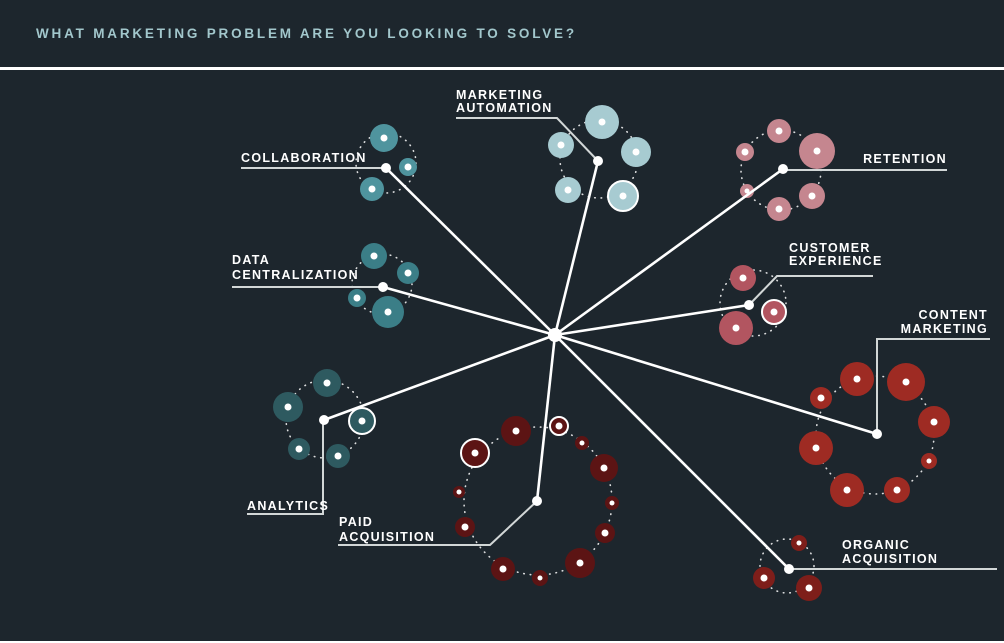  I want to click on customer-experience-node, so click(749, 305).